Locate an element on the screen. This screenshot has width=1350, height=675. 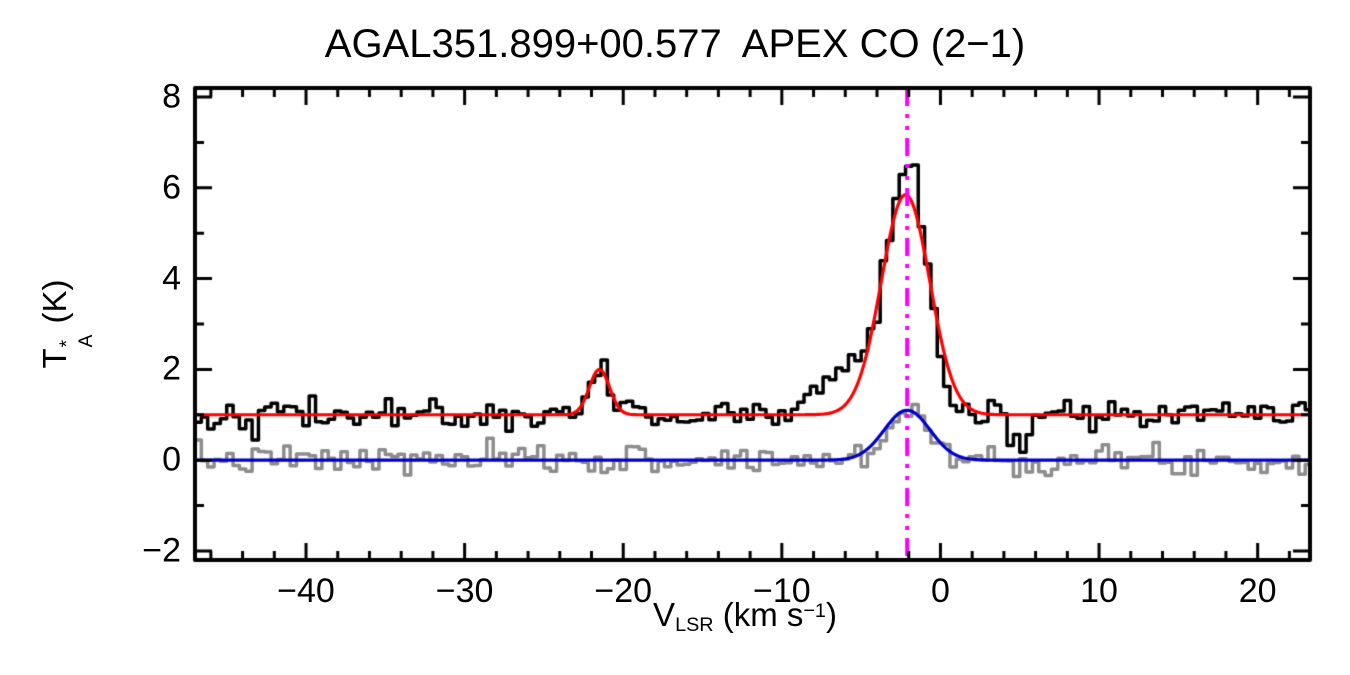
y-axis-label-supsub: * A is located at coordinates (76, 341).